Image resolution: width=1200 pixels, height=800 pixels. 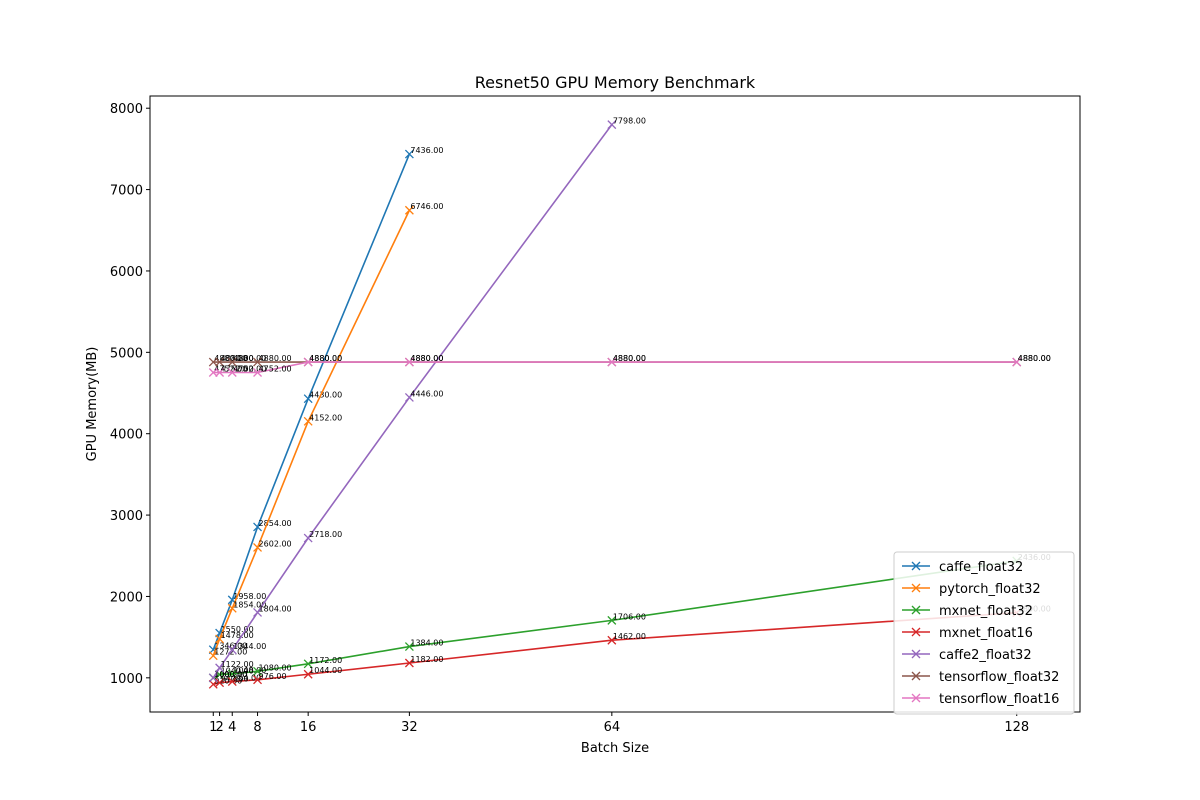 What do you see at coordinates (325, 660) in the screenshot?
I see `data-label: 1172.00` at bounding box center [325, 660].